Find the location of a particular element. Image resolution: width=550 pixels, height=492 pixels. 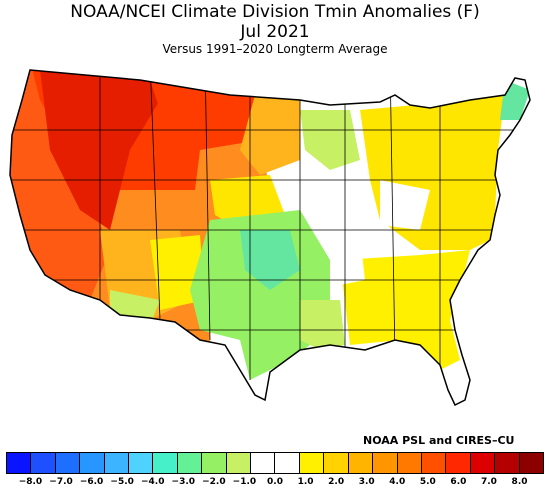

legend-tick-label: 6.0 is located at coordinates (458, 482).